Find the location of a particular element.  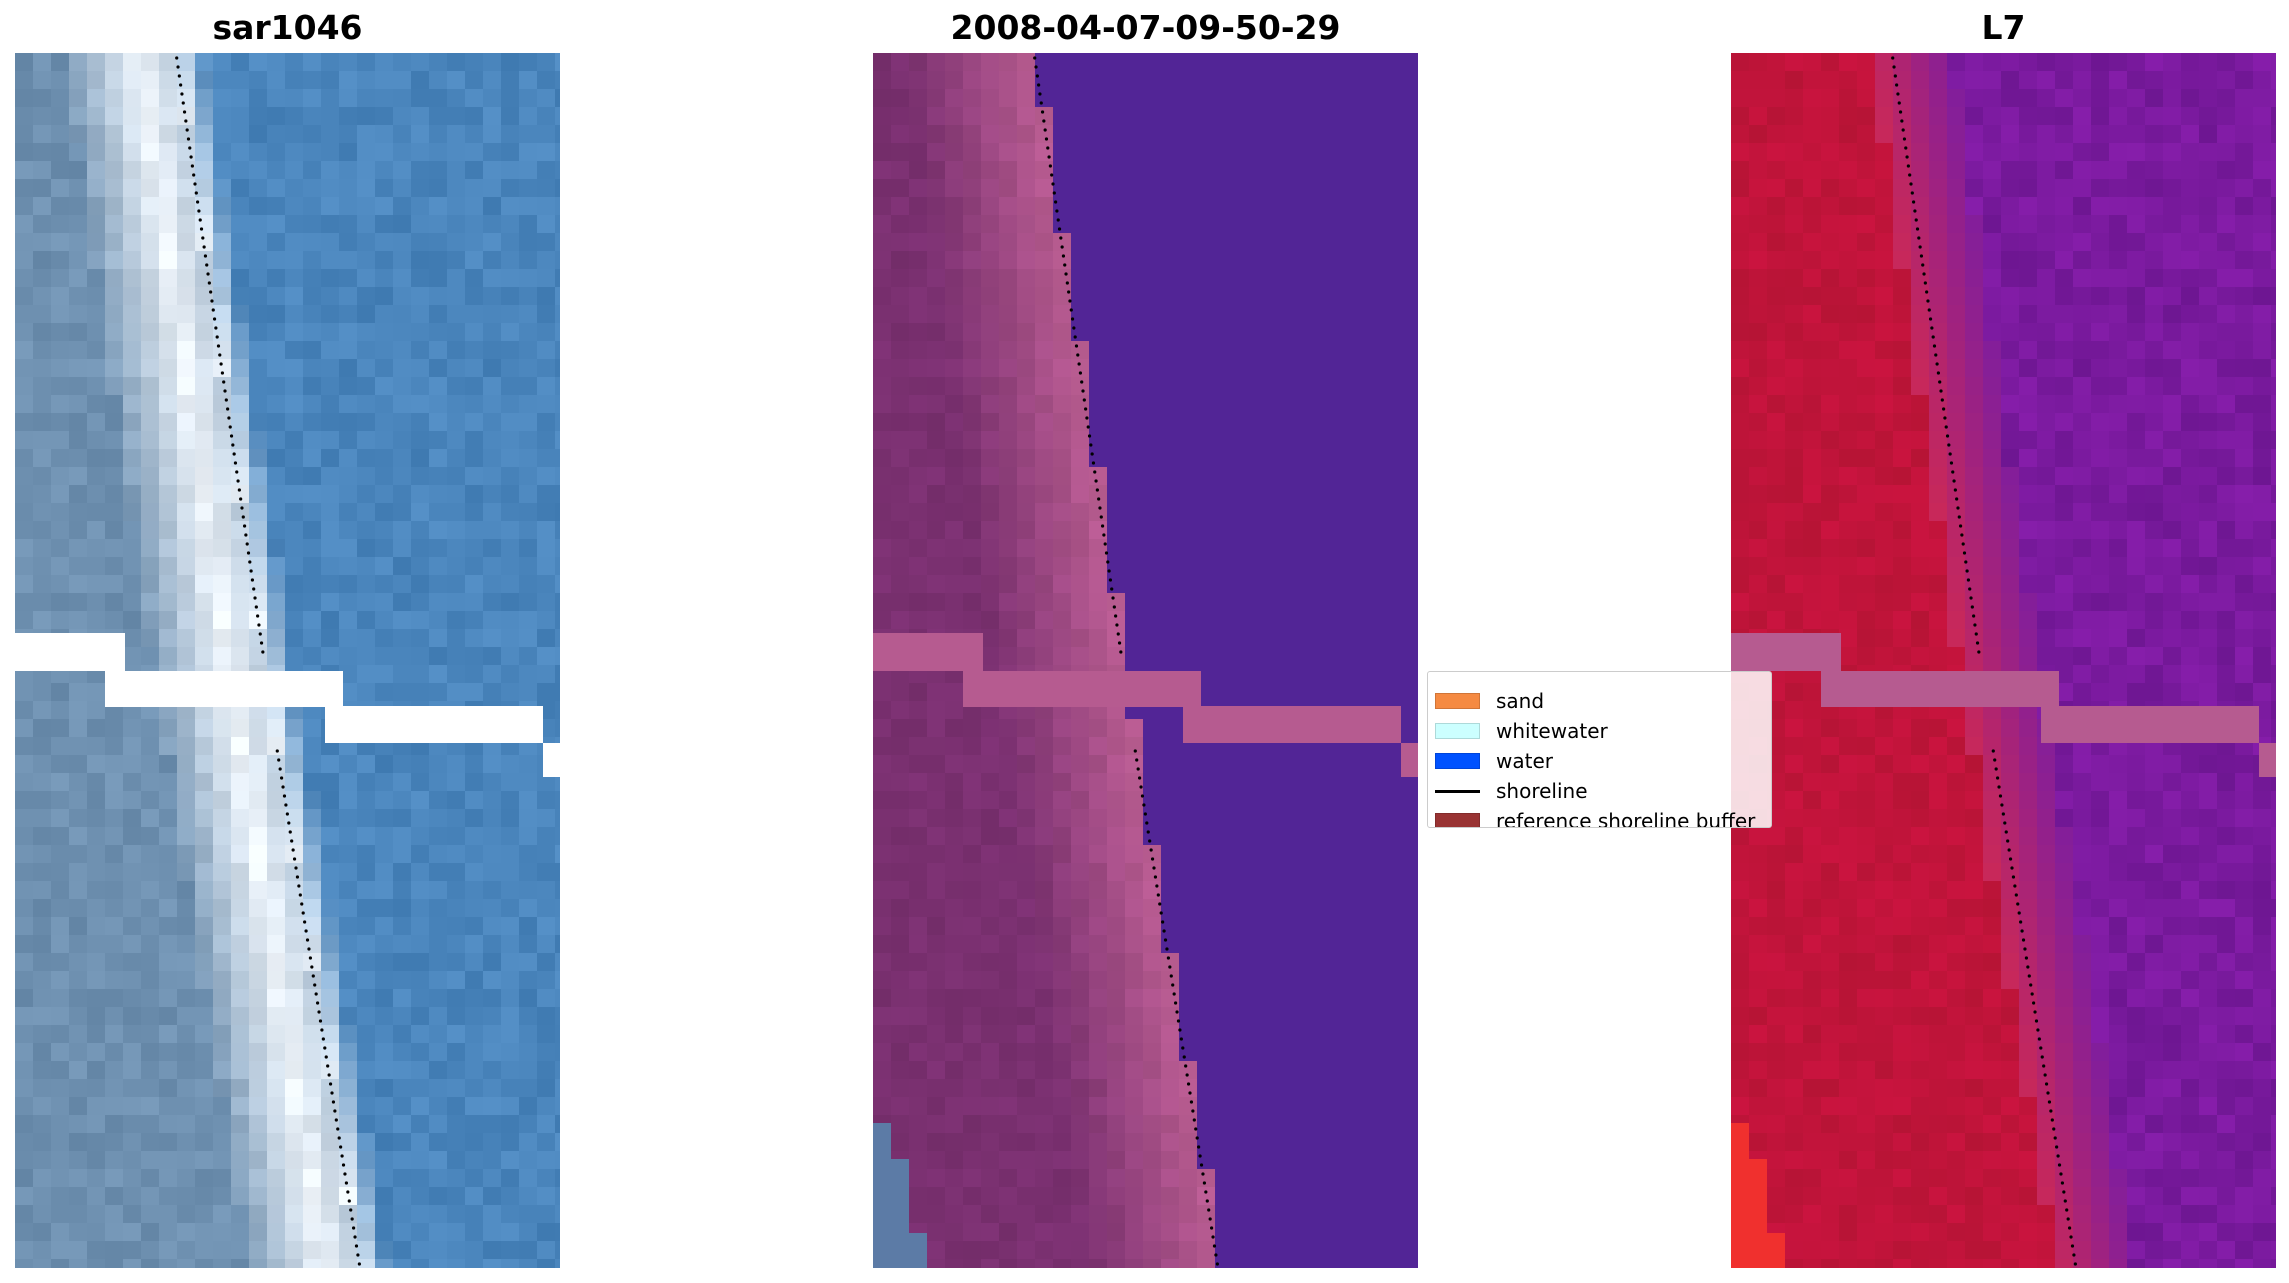

legend-item-whitewater: whitewater is located at coordinates (1521, 731).